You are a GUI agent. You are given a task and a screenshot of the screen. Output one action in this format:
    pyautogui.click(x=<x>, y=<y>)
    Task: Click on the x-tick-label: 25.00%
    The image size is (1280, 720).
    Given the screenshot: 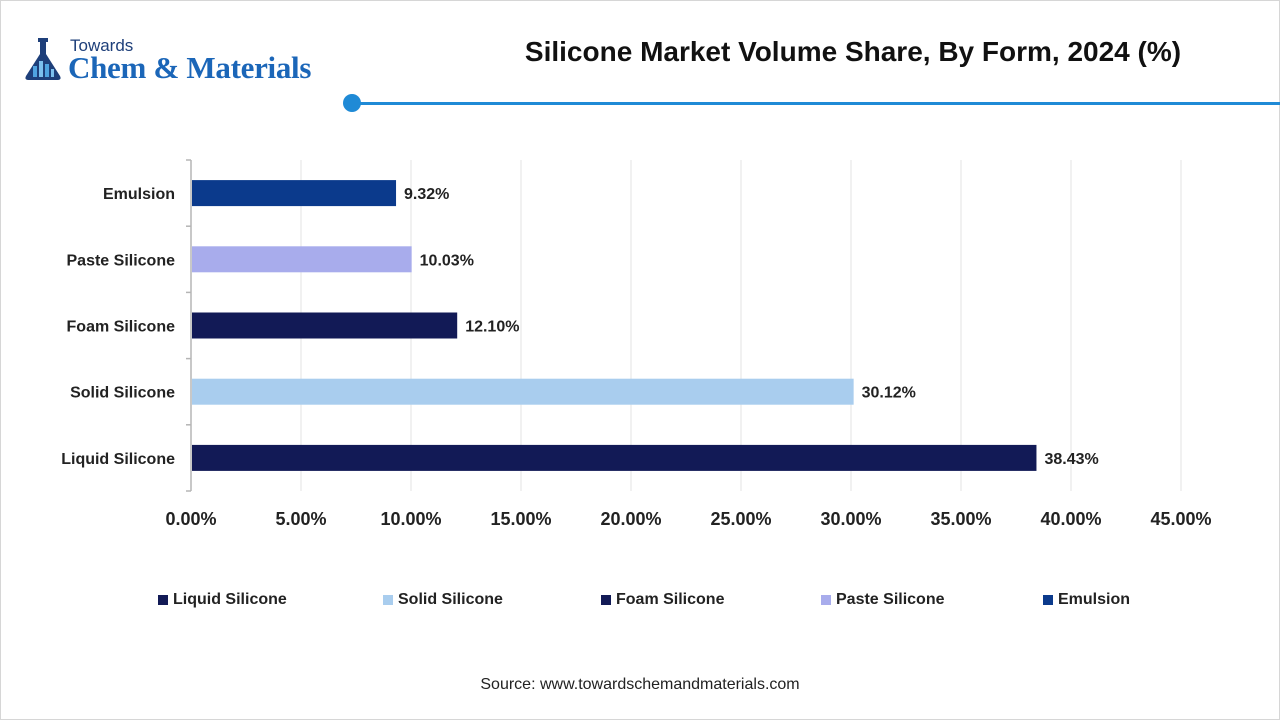 What is the action you would take?
    pyautogui.click(x=740, y=519)
    